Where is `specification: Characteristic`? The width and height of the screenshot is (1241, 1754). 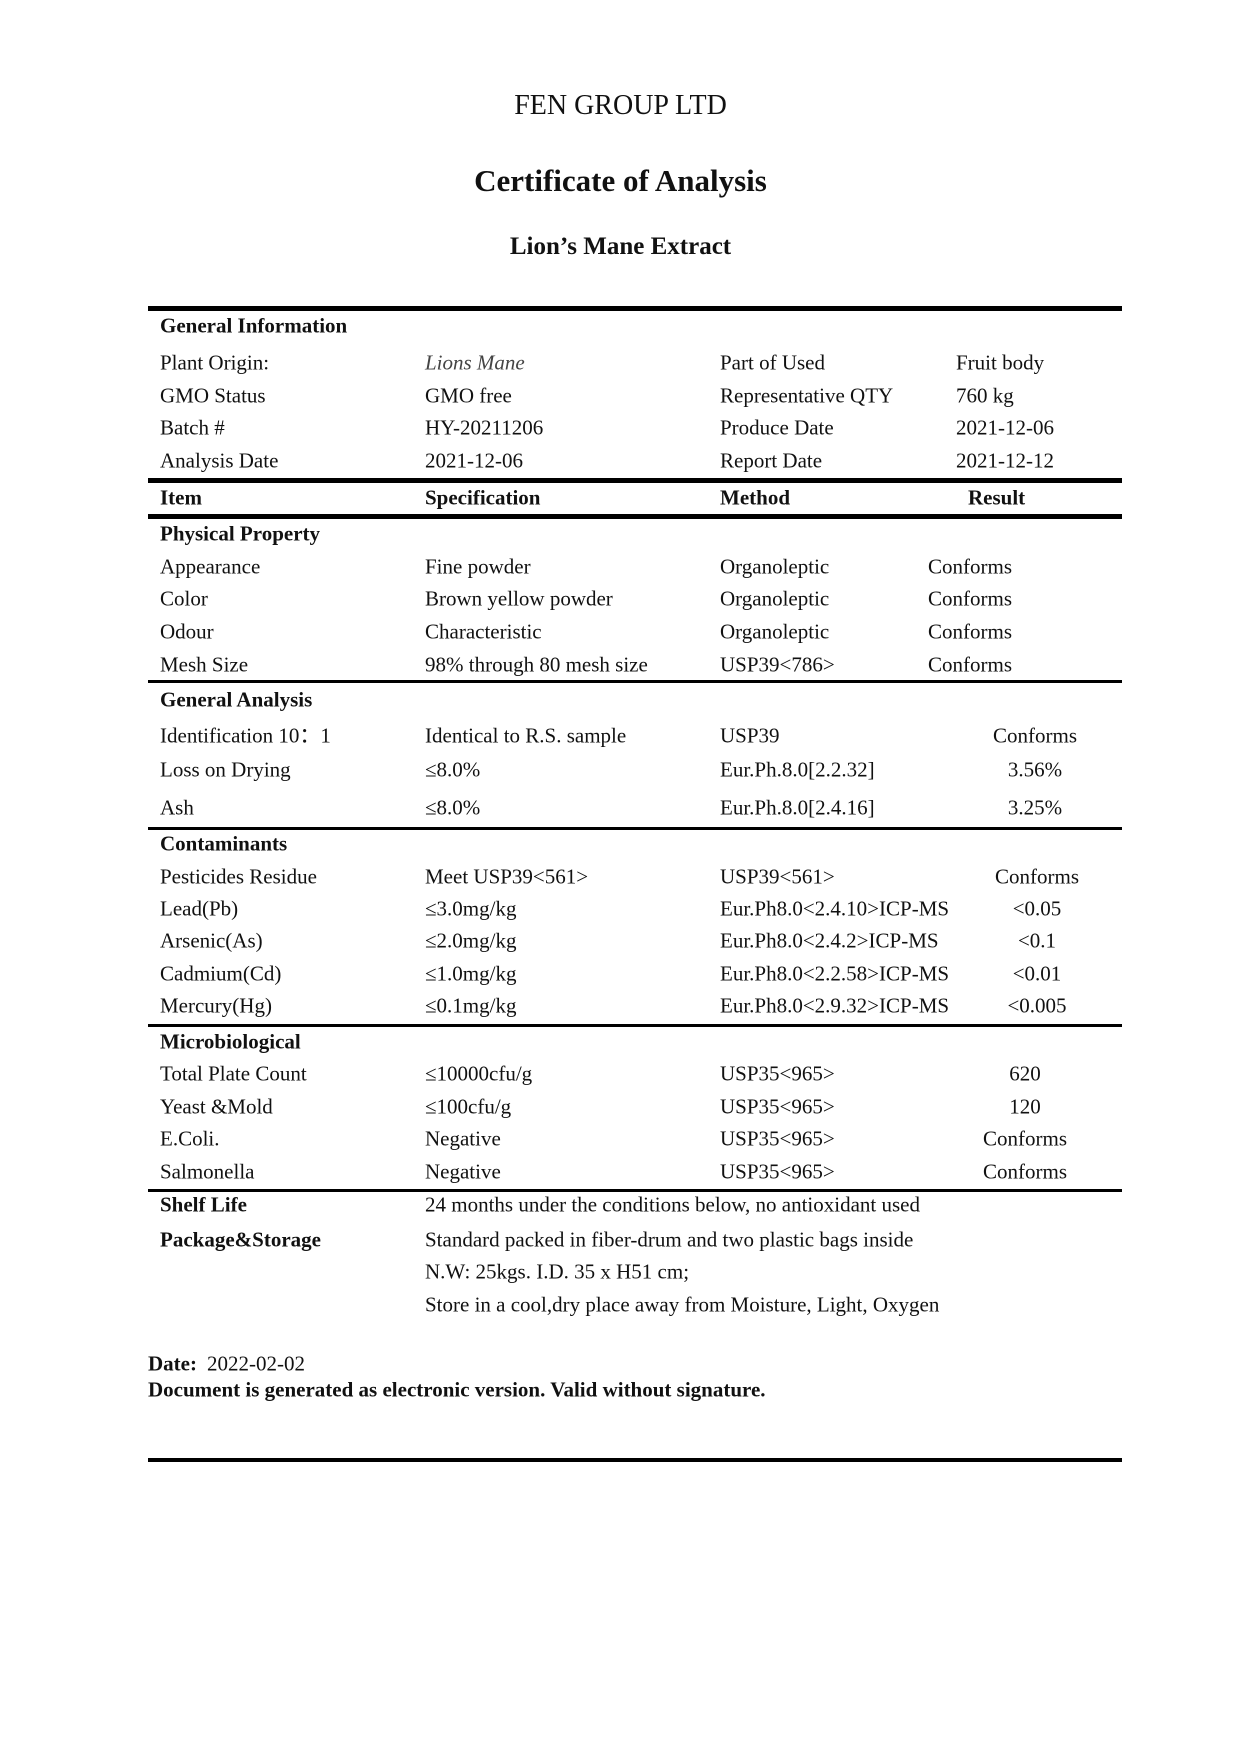 specification: Characteristic is located at coordinates (483, 631).